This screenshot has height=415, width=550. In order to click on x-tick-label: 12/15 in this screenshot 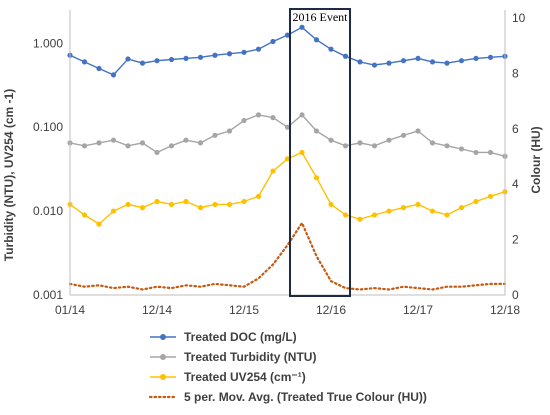, I will do `click(244, 310)`.